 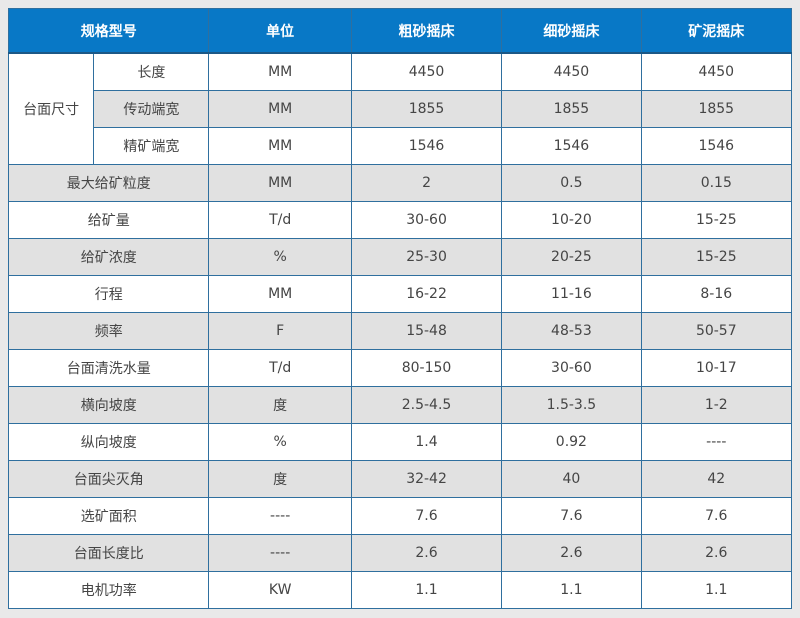 What do you see at coordinates (108, 590) in the screenshot?
I see `row-label: 电机功率` at bounding box center [108, 590].